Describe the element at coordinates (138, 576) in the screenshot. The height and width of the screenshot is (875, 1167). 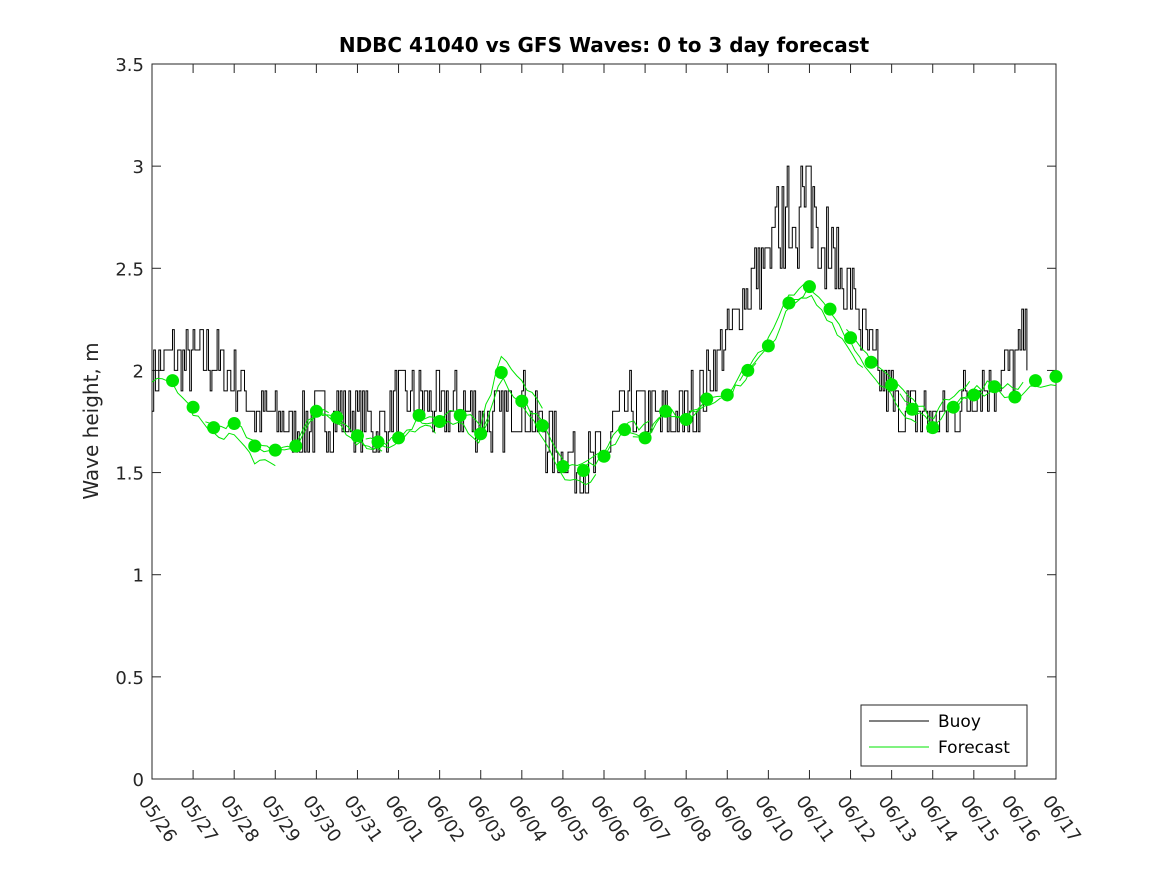
I see `y-tick-label: 1` at that location.